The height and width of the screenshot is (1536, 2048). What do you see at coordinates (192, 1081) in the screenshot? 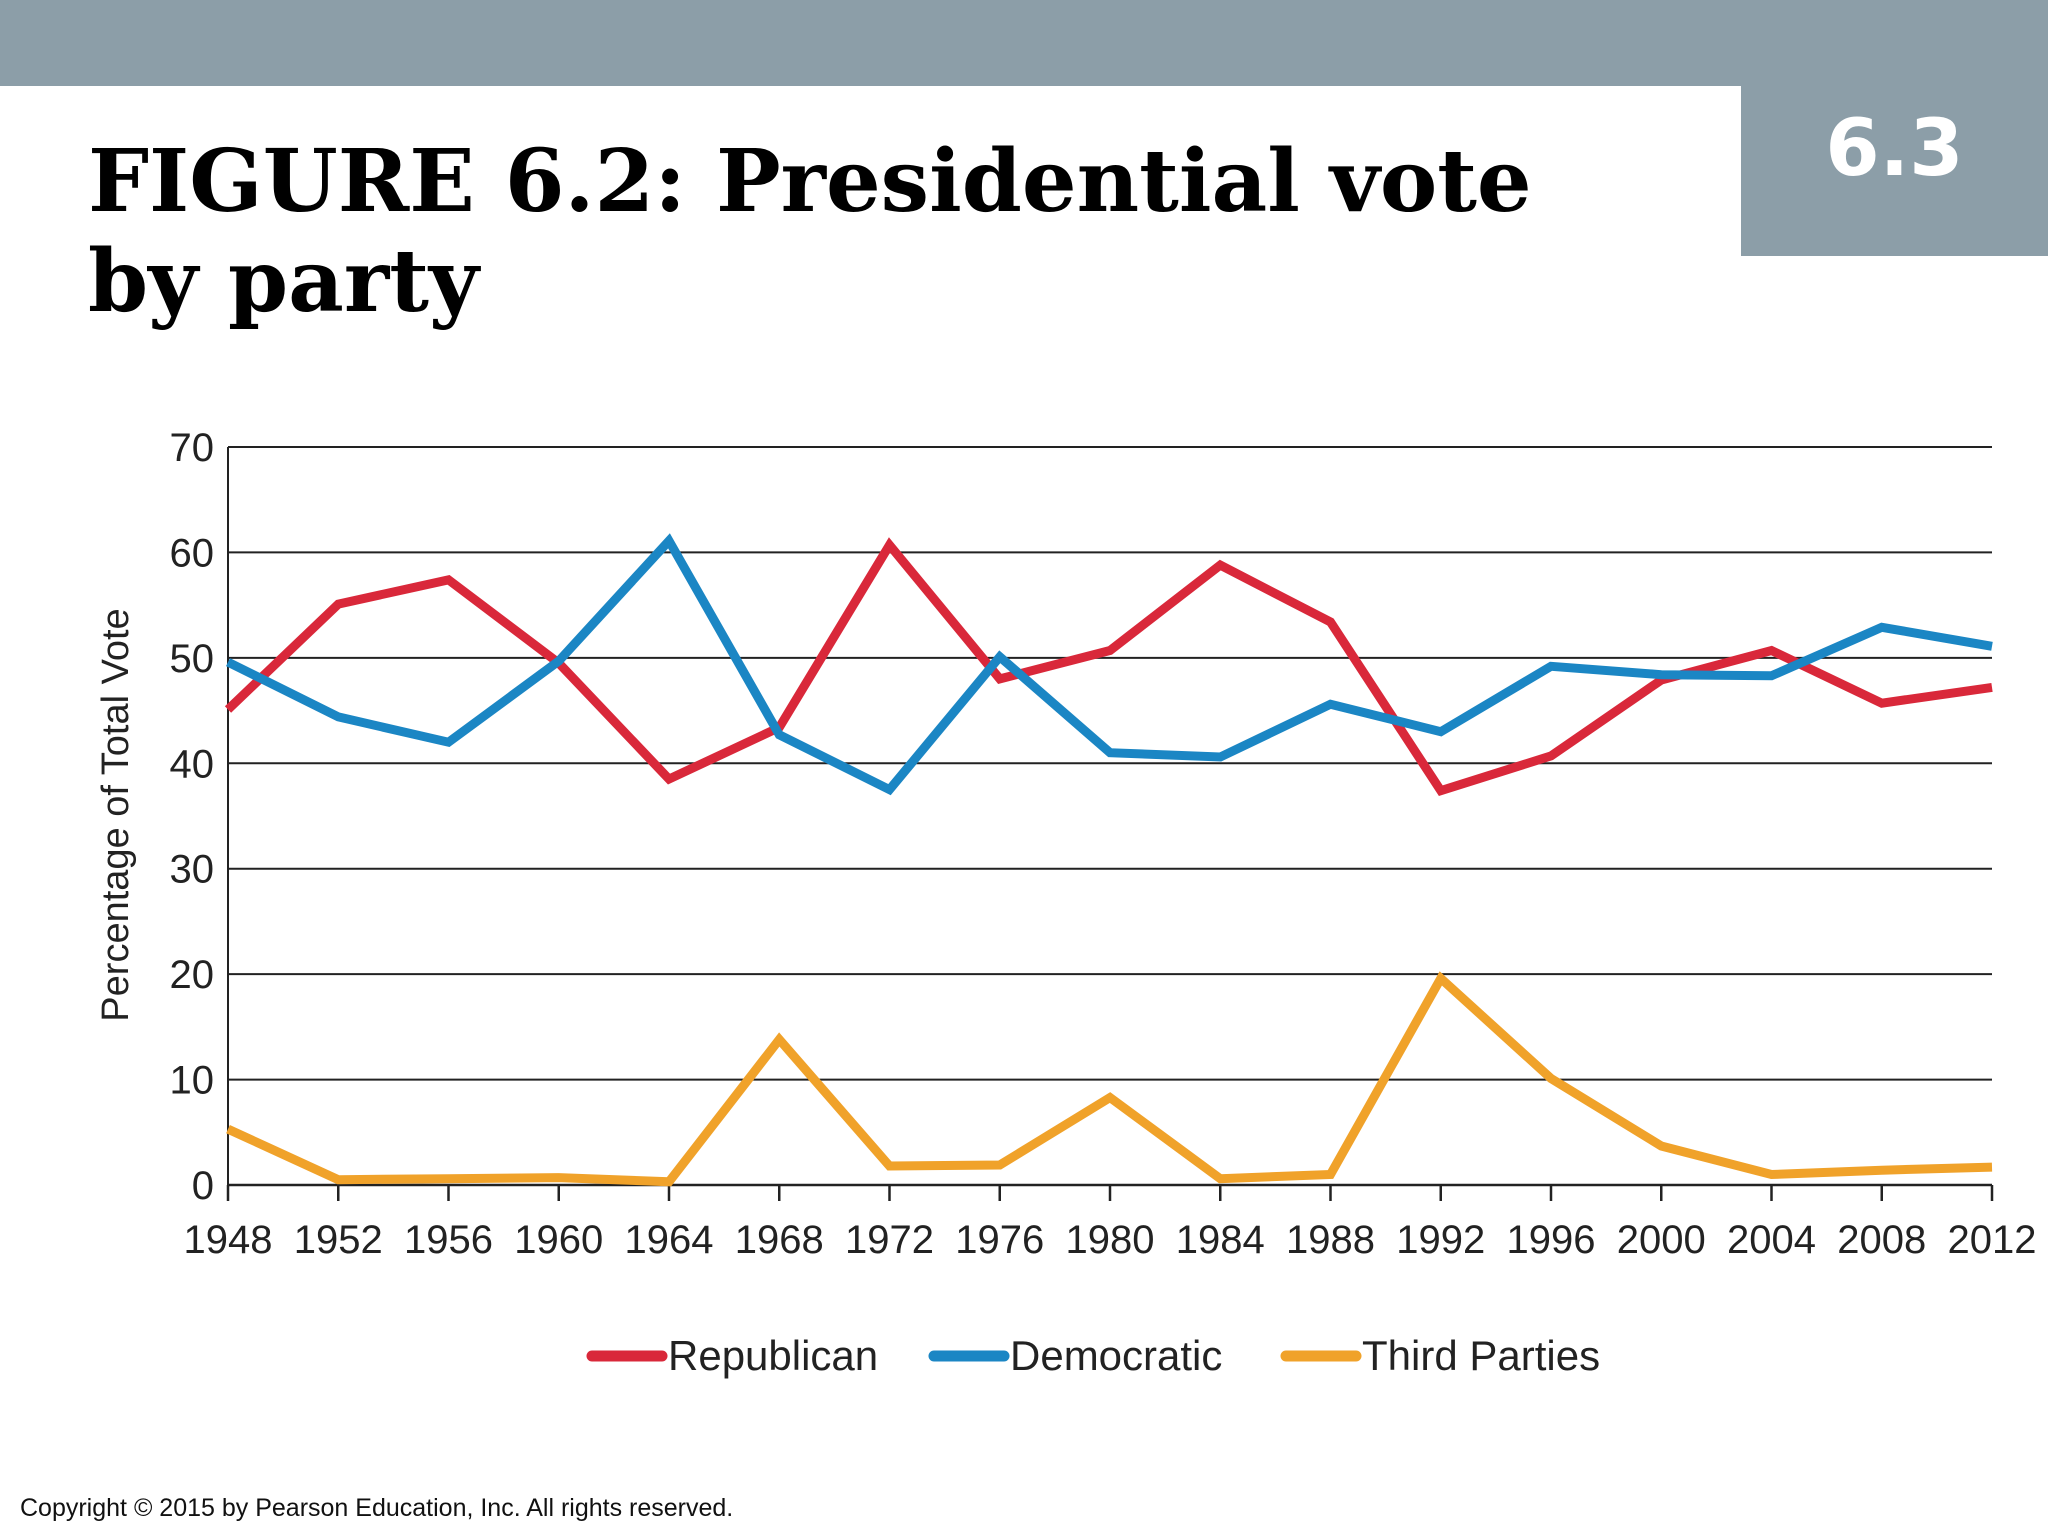
I see `y-tick-label: 10` at bounding box center [192, 1081].